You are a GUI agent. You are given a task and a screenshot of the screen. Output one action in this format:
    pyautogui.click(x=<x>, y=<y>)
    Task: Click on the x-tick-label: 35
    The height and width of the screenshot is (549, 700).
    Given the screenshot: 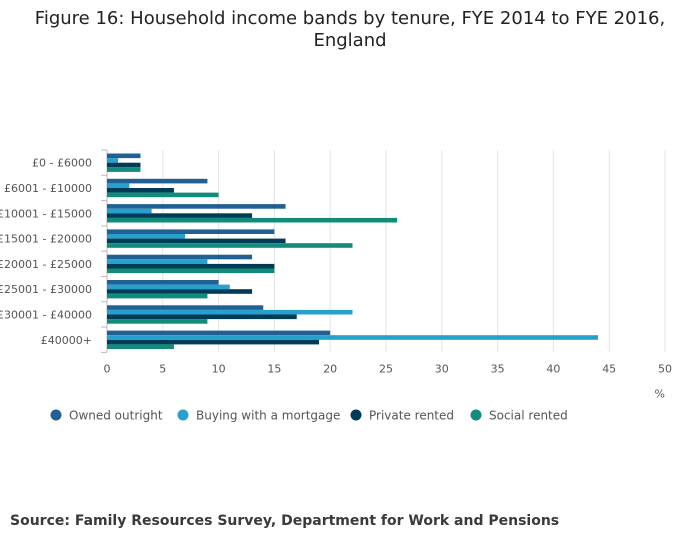 What is the action you would take?
    pyautogui.click(x=498, y=368)
    